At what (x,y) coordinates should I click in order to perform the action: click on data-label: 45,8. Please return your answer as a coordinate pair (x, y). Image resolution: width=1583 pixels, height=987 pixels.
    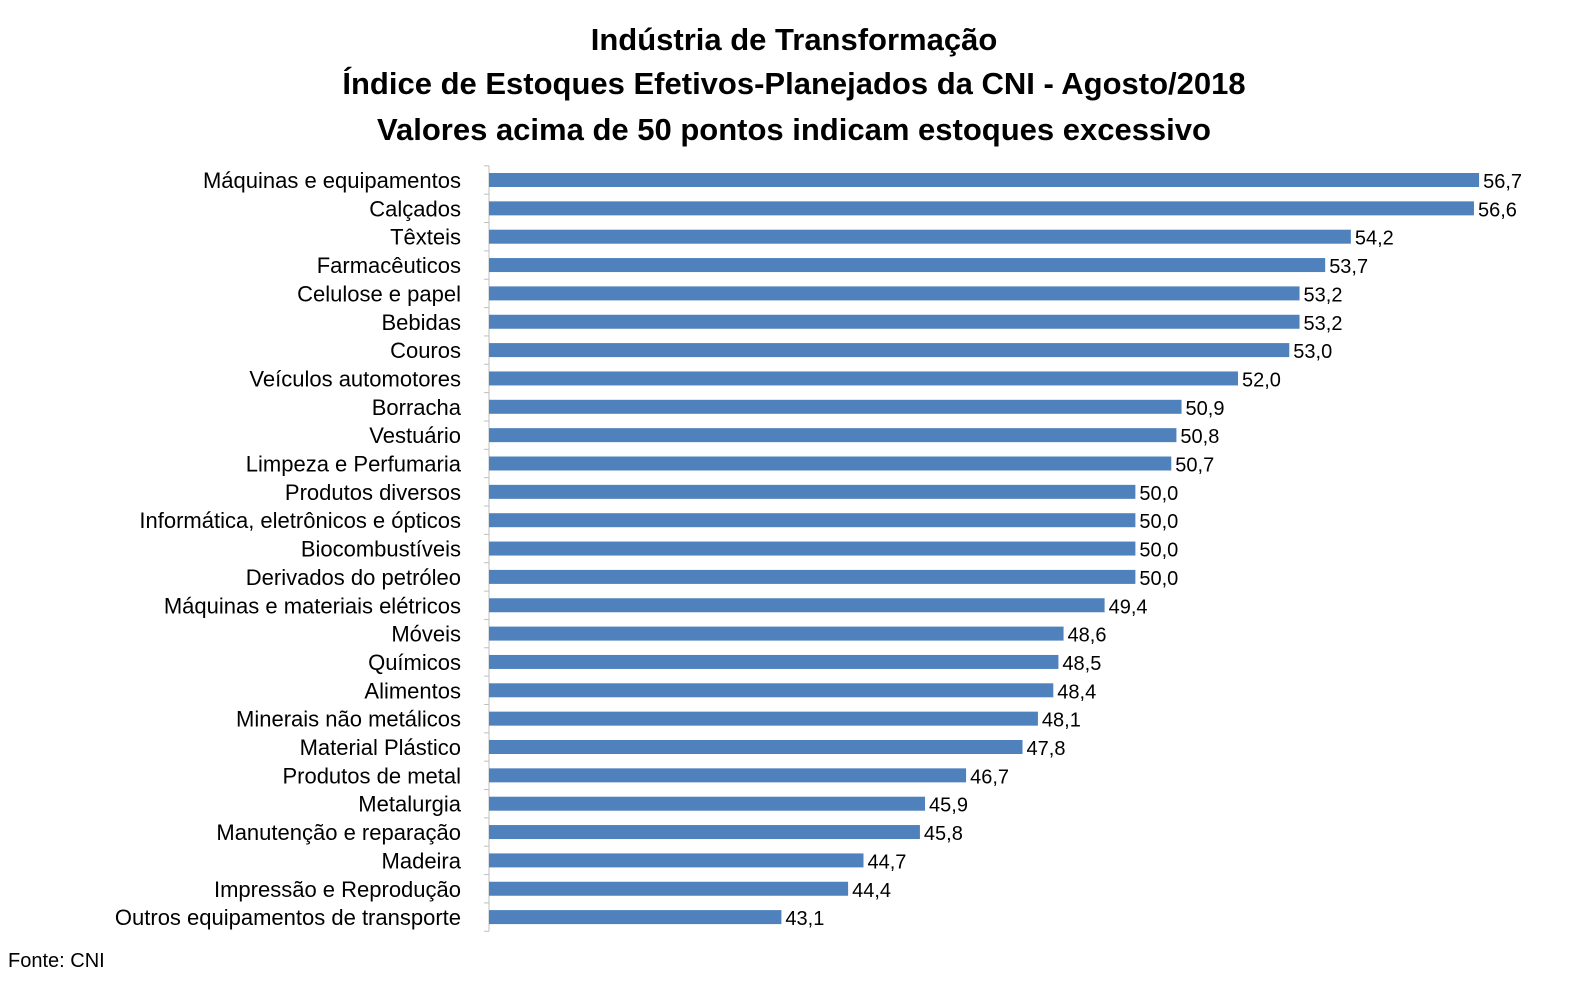
    Looking at the image, I should click on (943, 834).